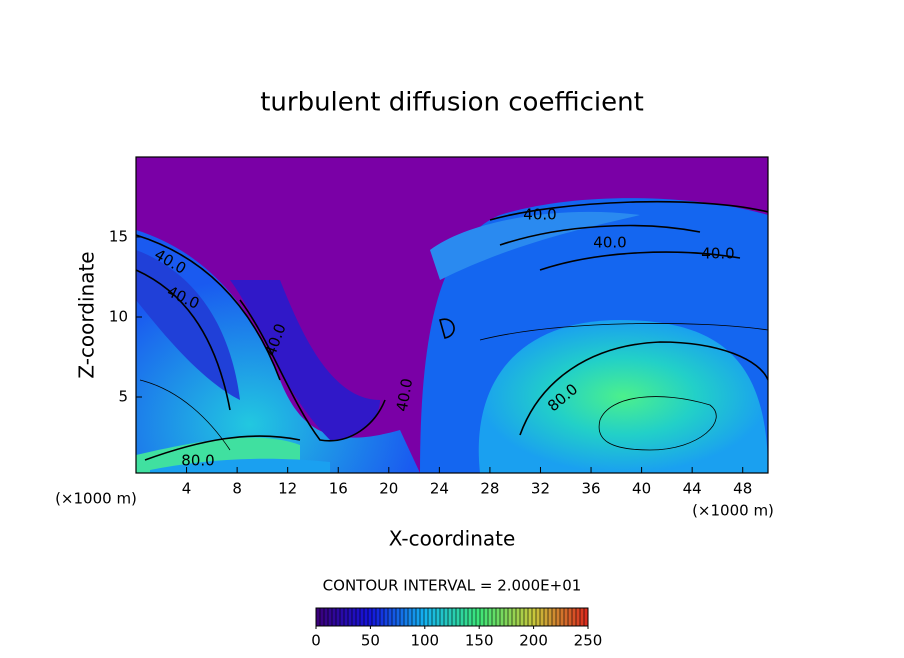 Image resolution: width=904 pixels, height=658 pixels. What do you see at coordinates (123, 397) in the screenshot?
I see `y-tick-label: 5` at bounding box center [123, 397].